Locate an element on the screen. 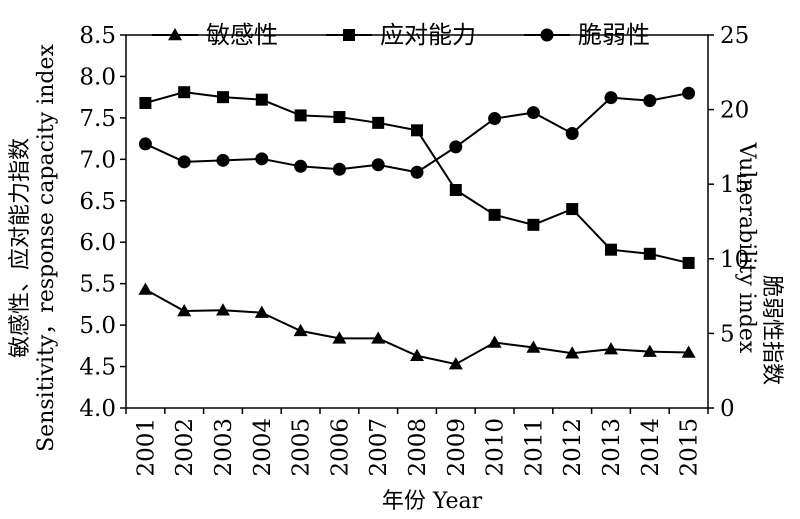  legend: 敏感性 应对能力 脆弱性 is located at coordinates (401, 35).